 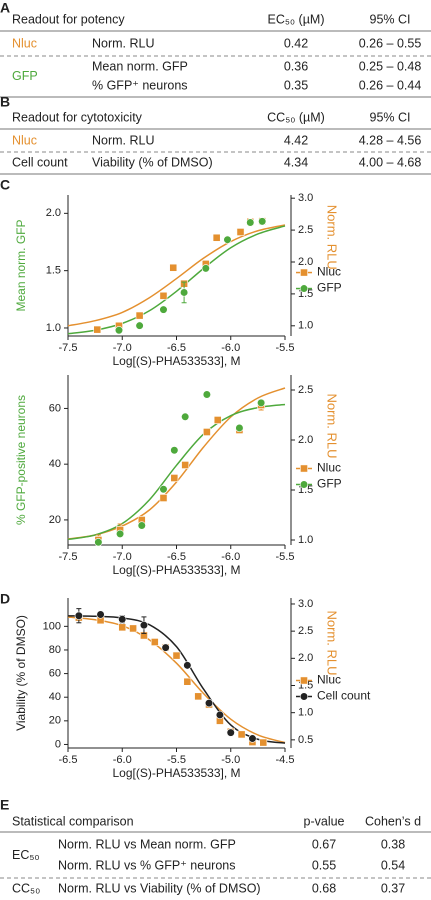 I want to click on y-tick-label: 0, so click(x=58, y=744).